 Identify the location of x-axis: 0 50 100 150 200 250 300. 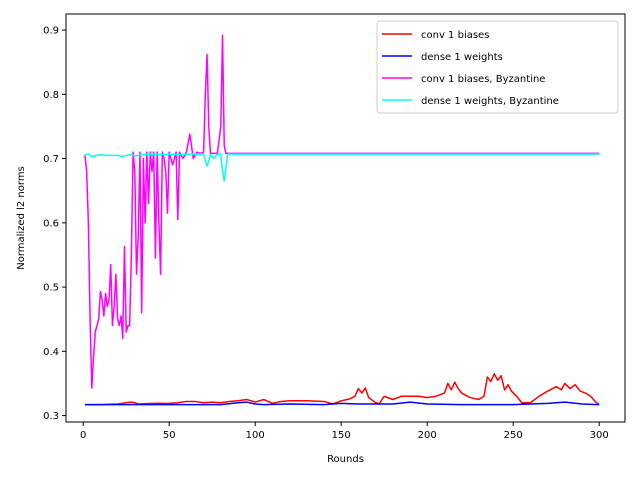
(344, 431).